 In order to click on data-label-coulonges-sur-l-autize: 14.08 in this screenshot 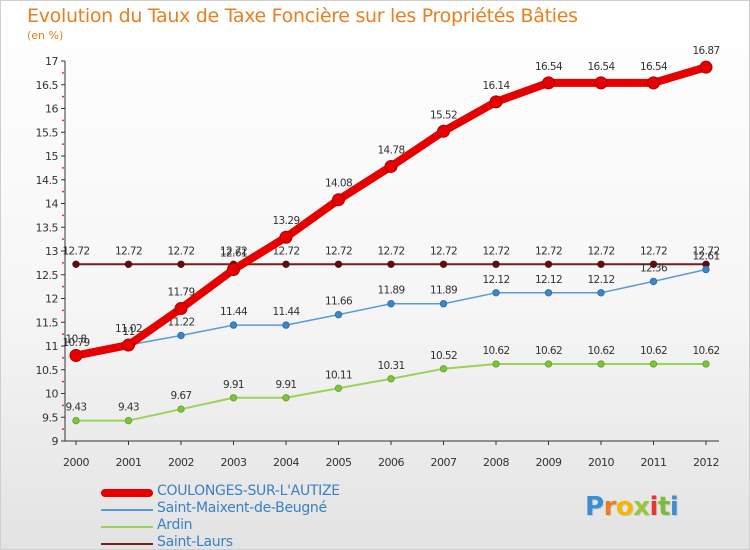, I will do `click(338, 184)`.